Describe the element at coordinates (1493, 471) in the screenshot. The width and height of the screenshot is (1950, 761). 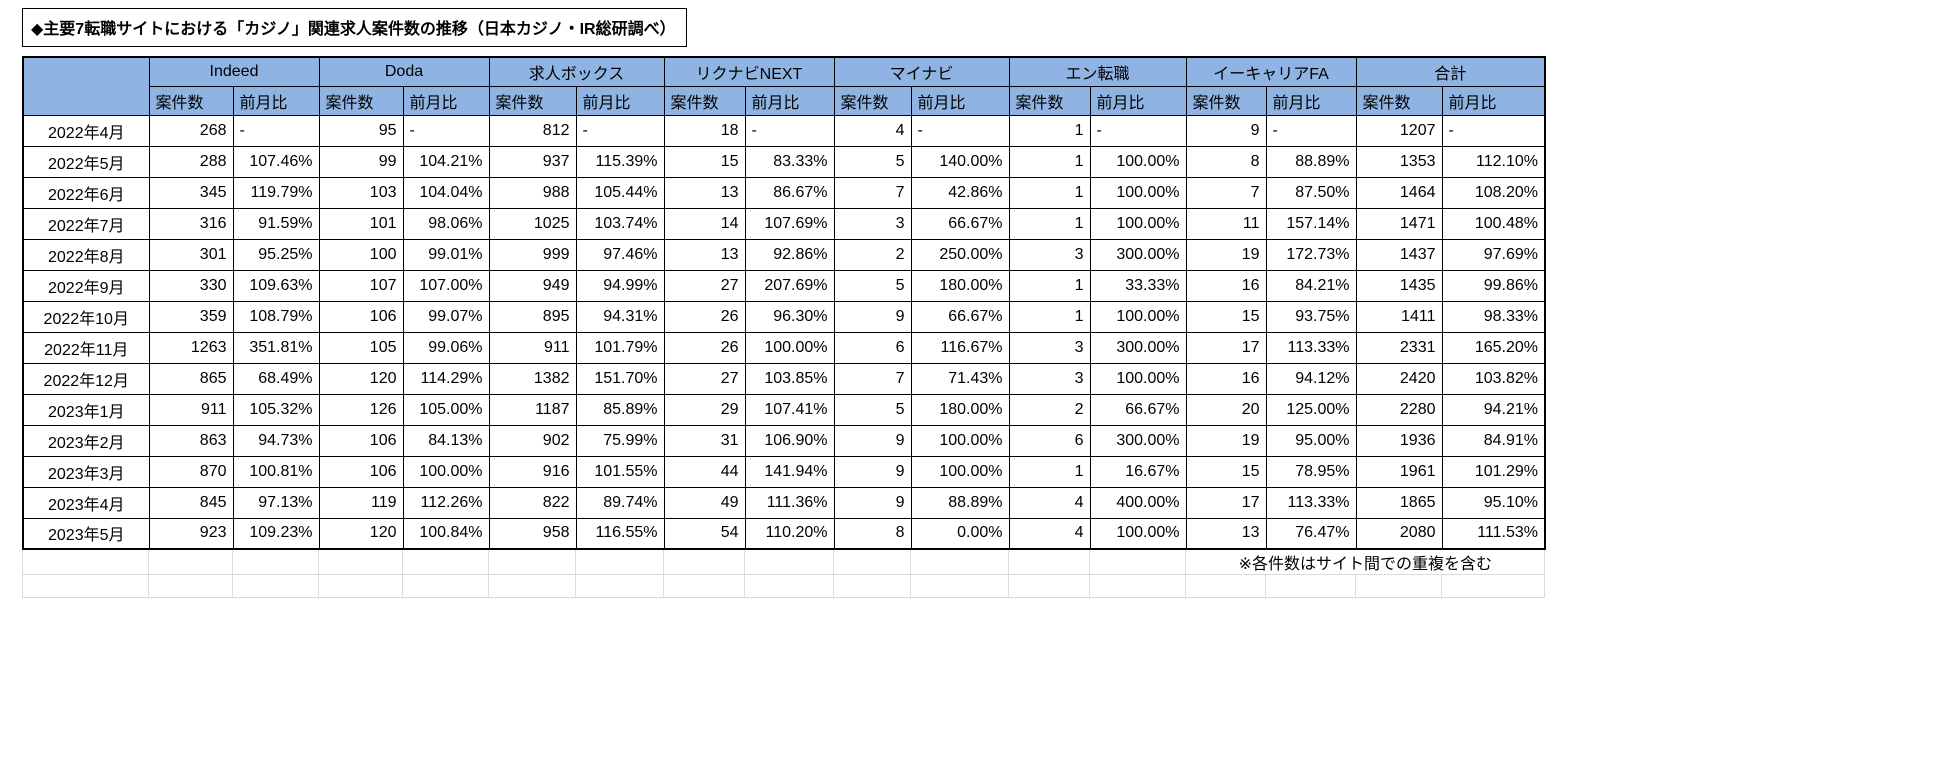
I see `mom-cell: 101.29%` at that location.